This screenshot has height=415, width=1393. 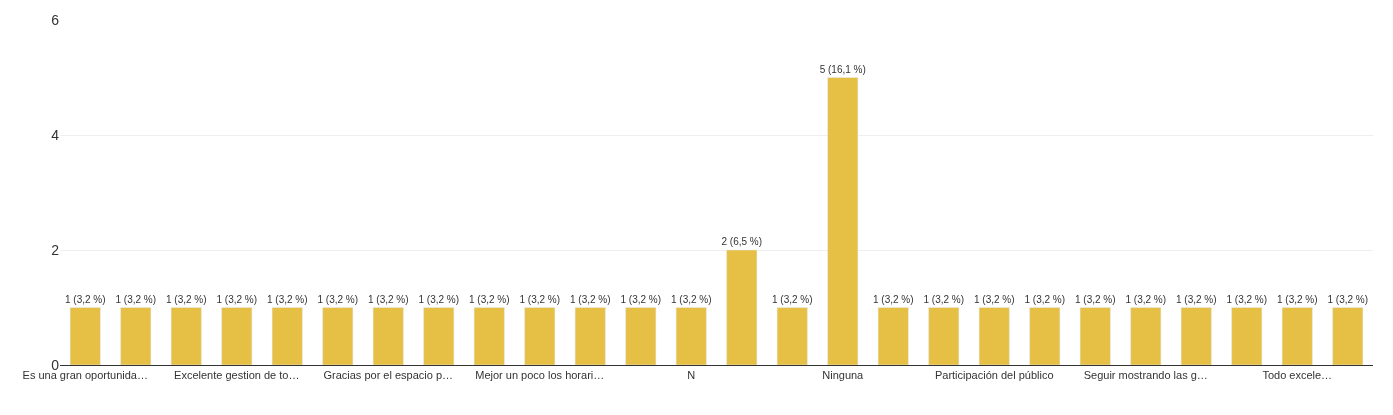 What do you see at coordinates (994, 375) in the screenshot?
I see `x-tick-label: Participación del público` at bounding box center [994, 375].